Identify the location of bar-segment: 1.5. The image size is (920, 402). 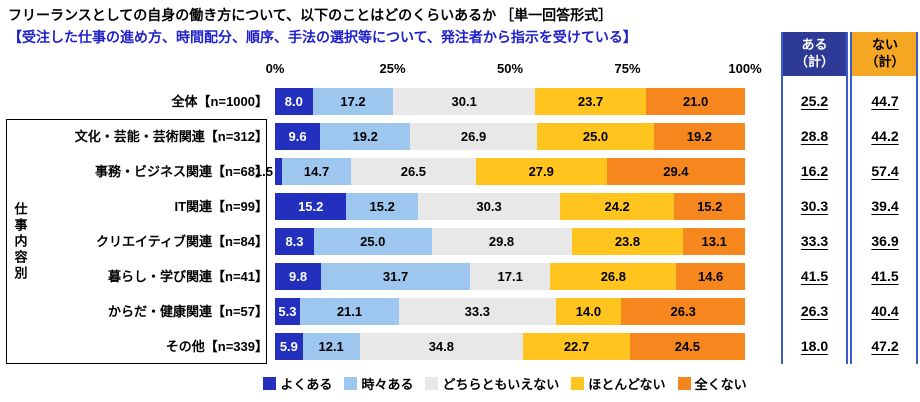
(269, 171).